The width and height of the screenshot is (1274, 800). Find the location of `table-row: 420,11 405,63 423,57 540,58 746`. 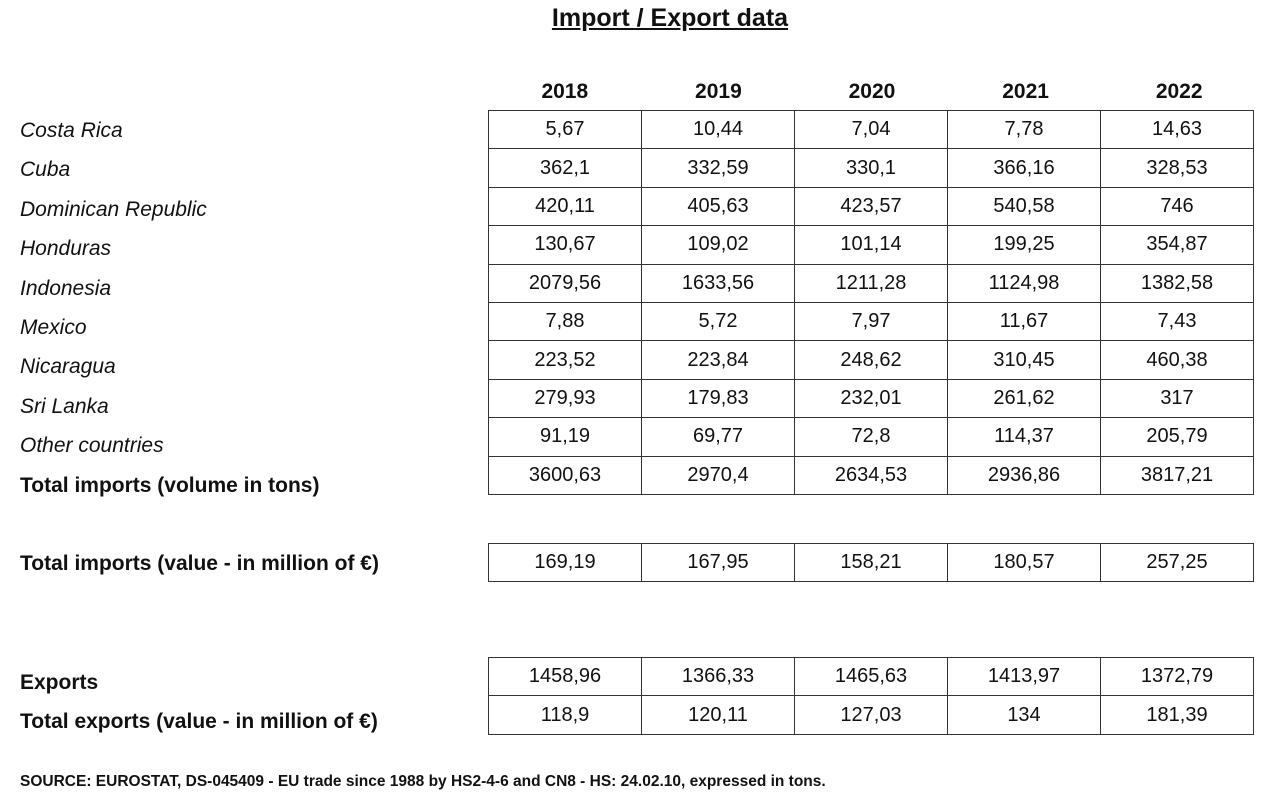

table-row: 420,11 405,63 423,57 540,58 746 is located at coordinates (871, 206).